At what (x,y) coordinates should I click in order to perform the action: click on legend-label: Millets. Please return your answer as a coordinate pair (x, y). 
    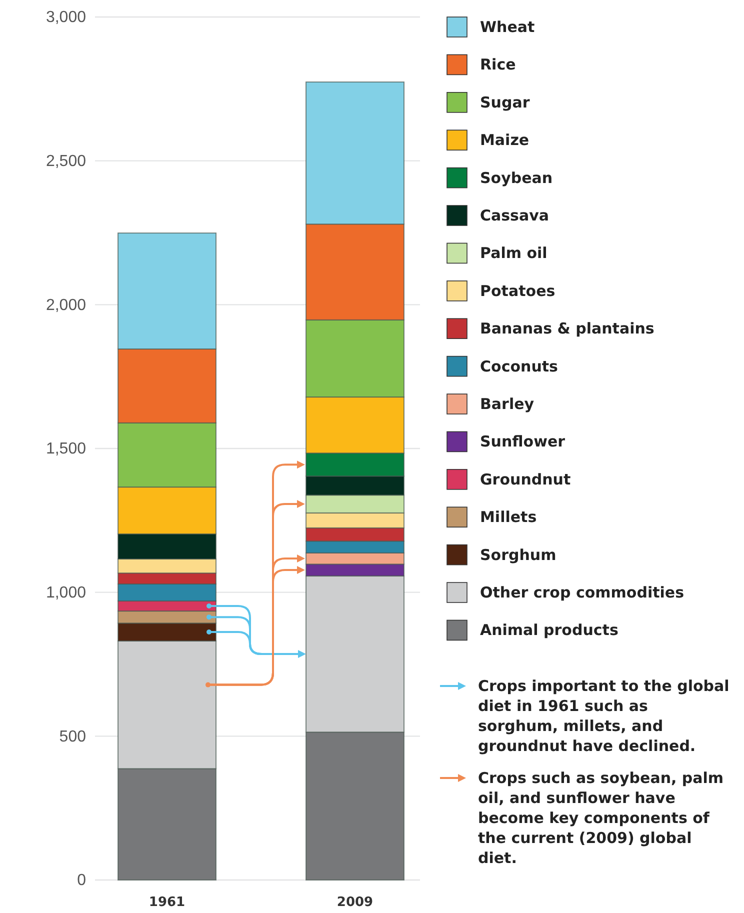
    Looking at the image, I should click on (508, 517).